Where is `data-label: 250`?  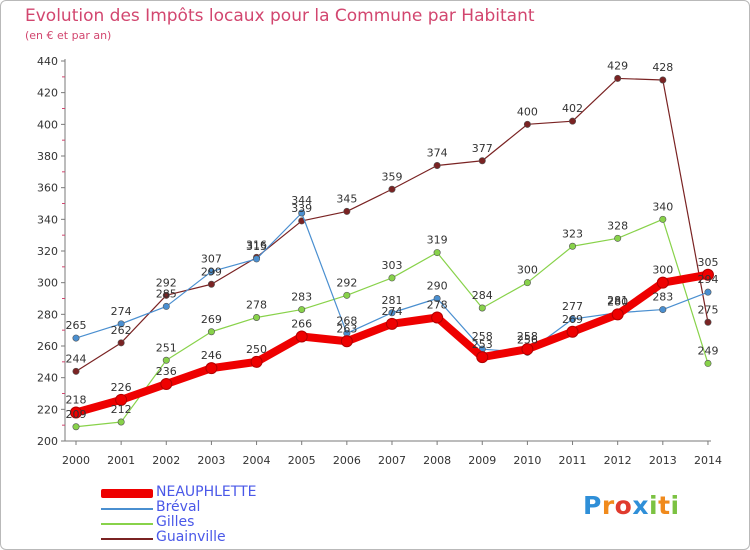
data-label: 250 is located at coordinates (256, 349).